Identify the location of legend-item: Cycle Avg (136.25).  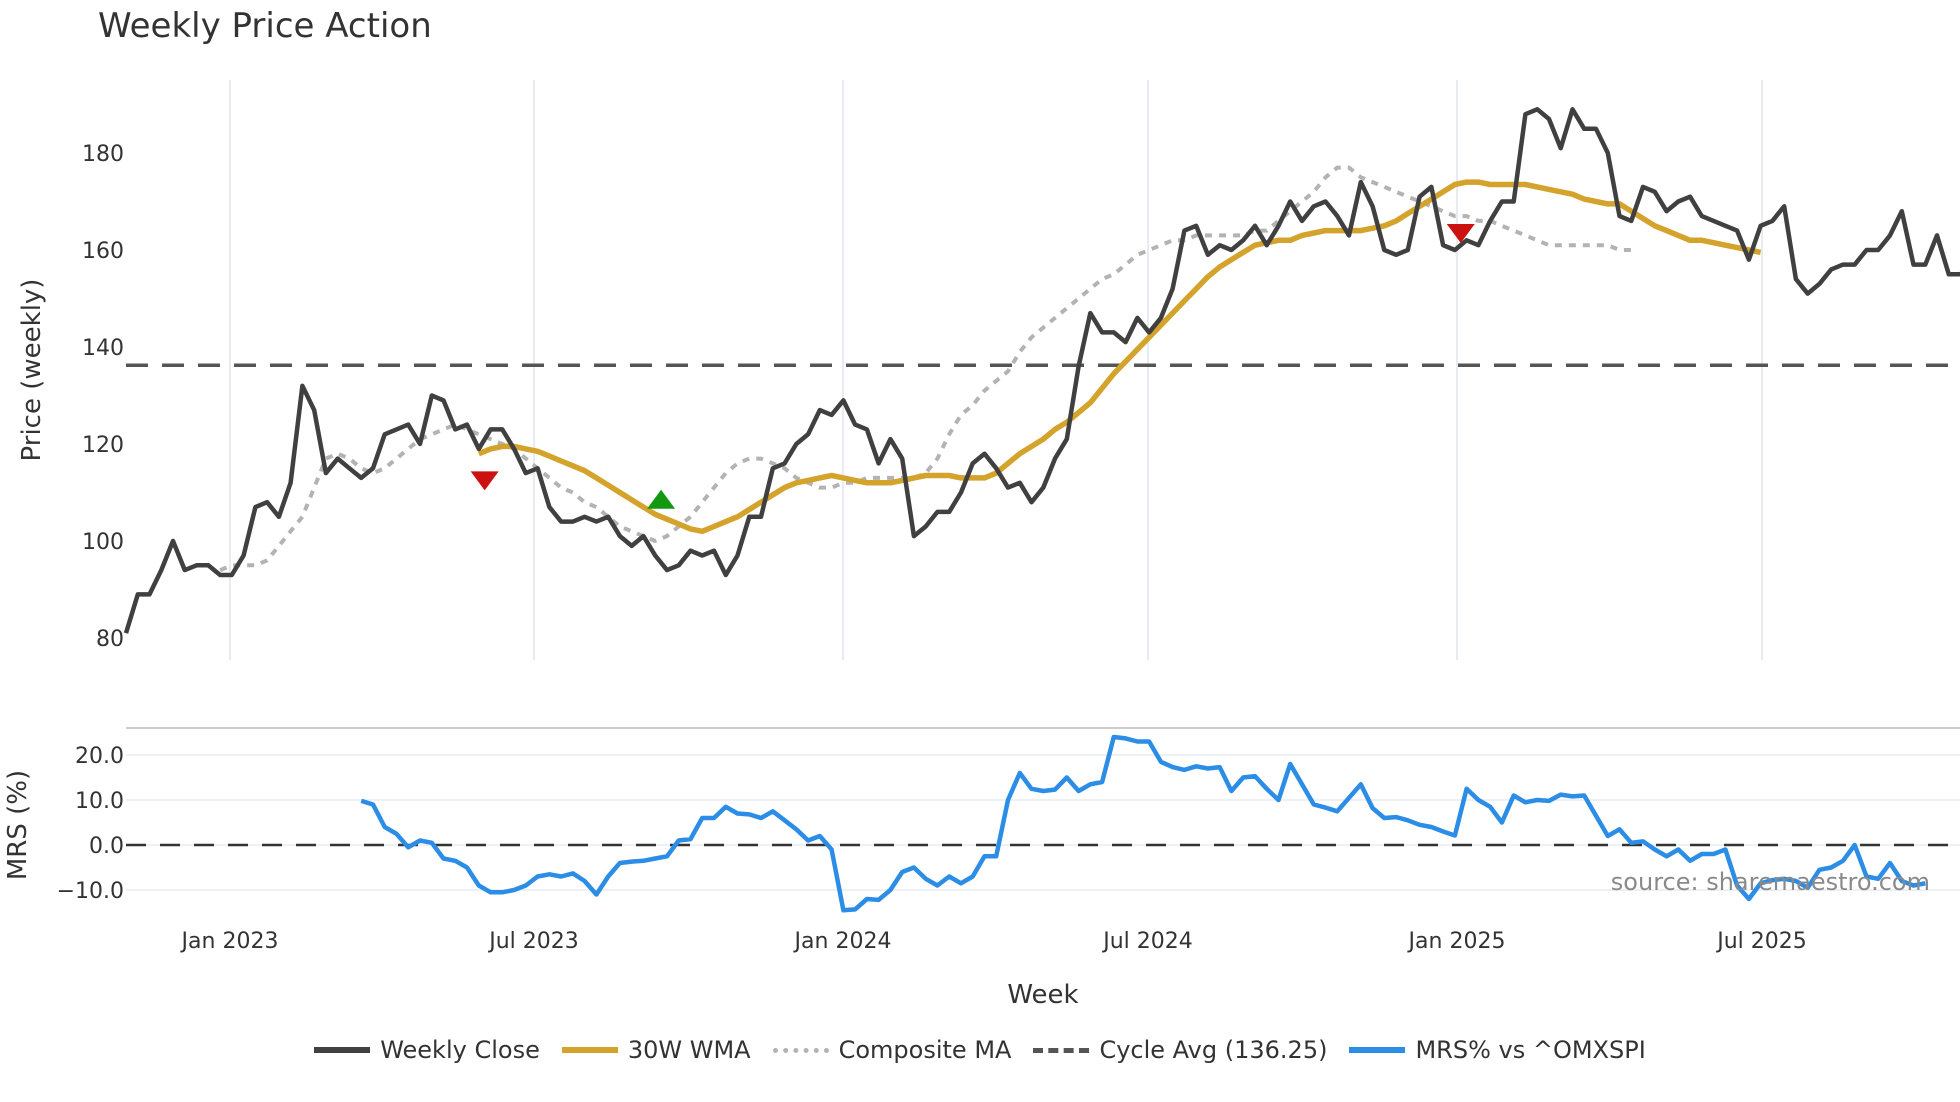
(1180, 1050).